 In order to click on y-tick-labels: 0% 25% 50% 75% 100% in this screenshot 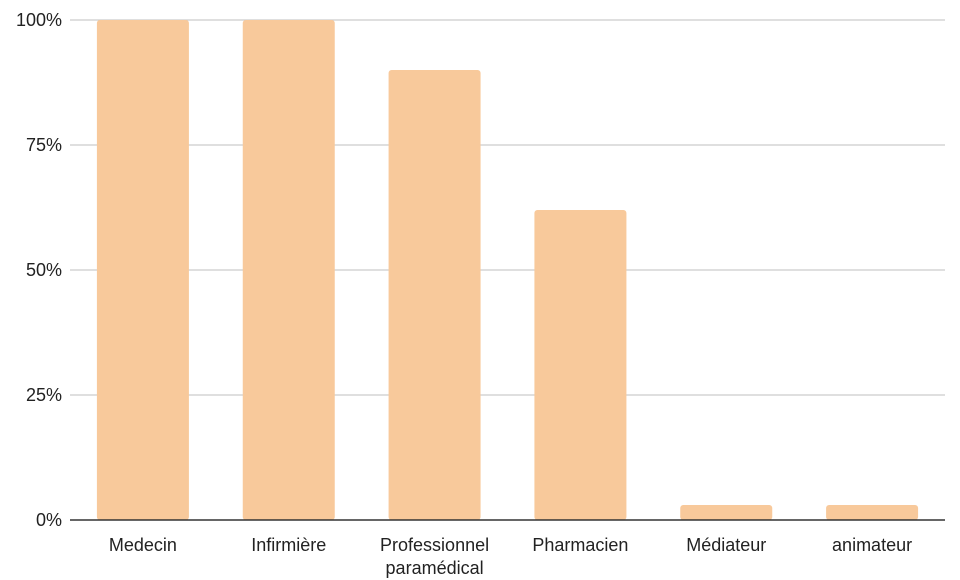, I will do `click(39, 270)`.